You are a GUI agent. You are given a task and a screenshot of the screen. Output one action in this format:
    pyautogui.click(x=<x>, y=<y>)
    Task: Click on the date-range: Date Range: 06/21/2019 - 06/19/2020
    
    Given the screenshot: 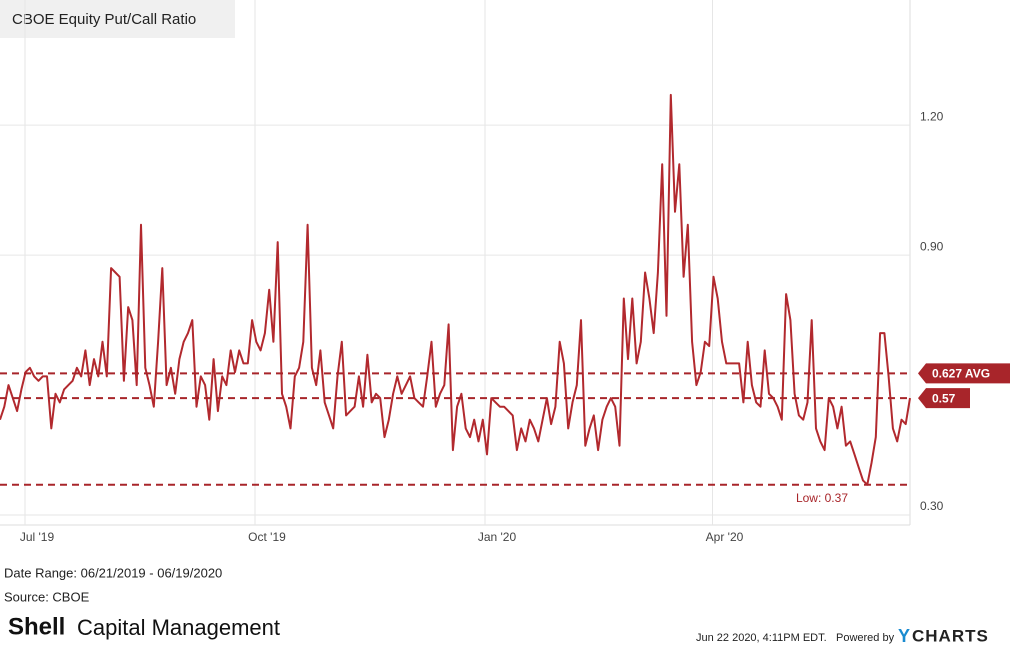 What is the action you would take?
    pyautogui.click(x=113, y=572)
    